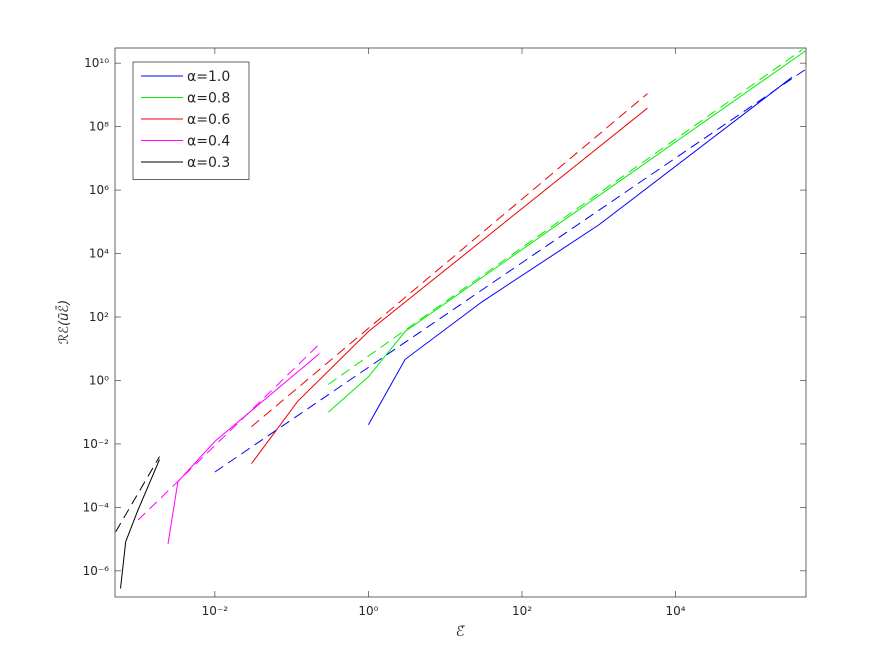 This screenshot has width=888, height=670. Describe the element at coordinates (208, 142) in the screenshot. I see `legend-label: α=0.4` at that location.